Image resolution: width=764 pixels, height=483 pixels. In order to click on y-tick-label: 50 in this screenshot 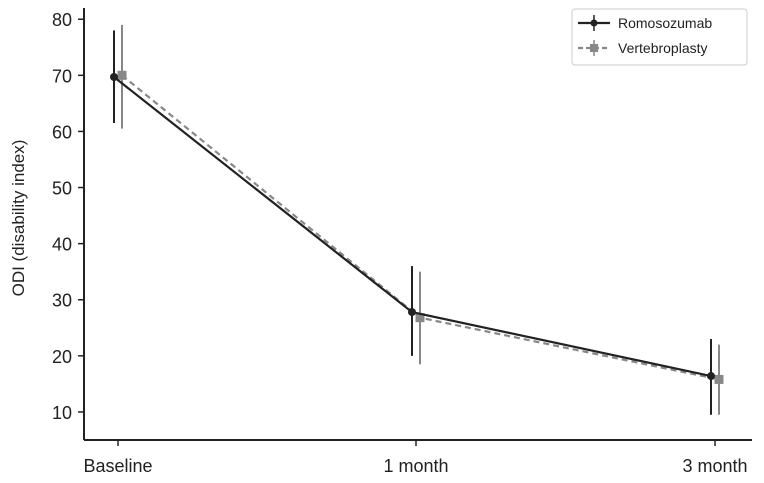, I will do `click(62, 189)`.